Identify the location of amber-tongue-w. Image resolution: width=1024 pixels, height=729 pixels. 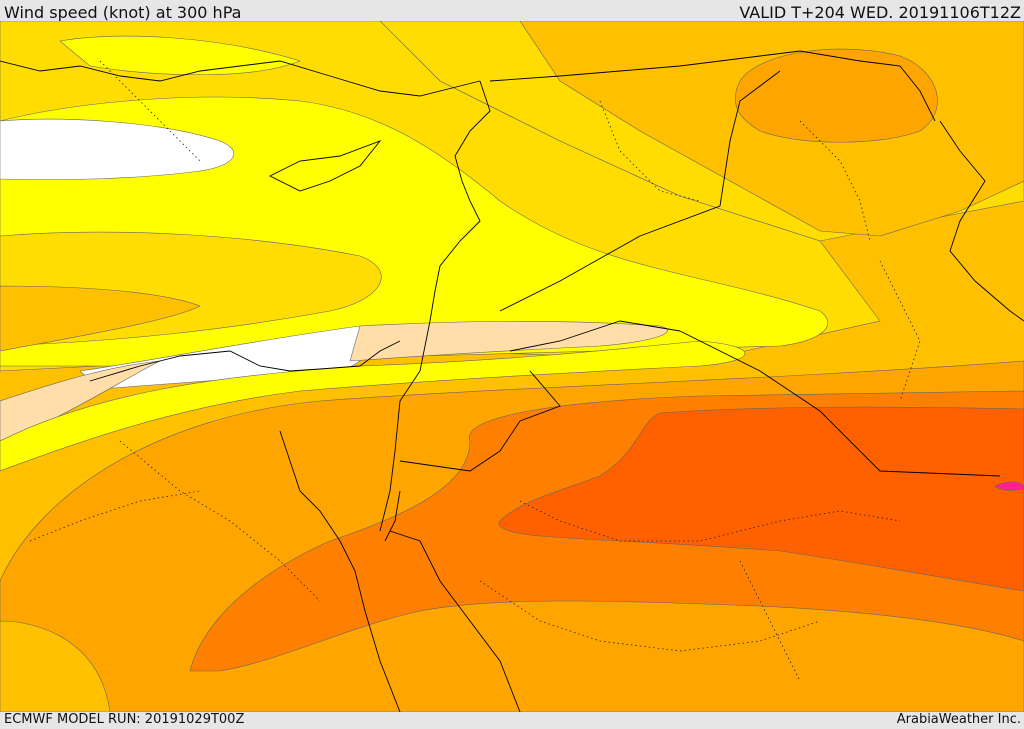
(100, 318).